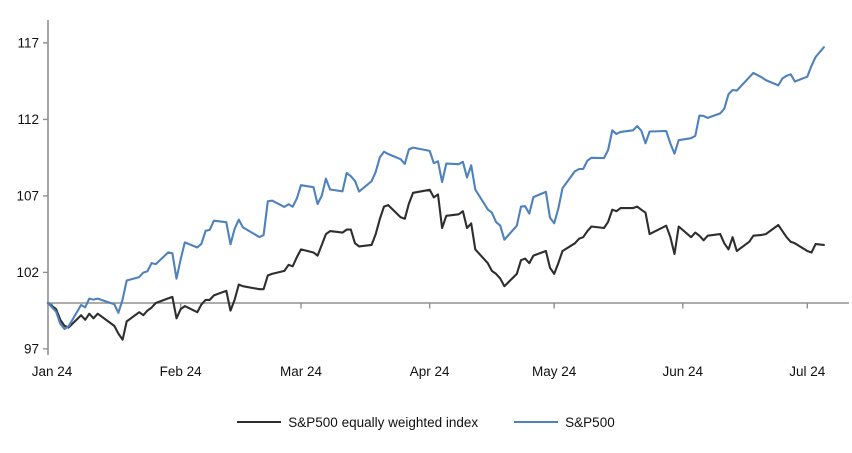  Describe the element at coordinates (430, 371) in the screenshot. I see `x-axis-label: Apr 24` at that location.